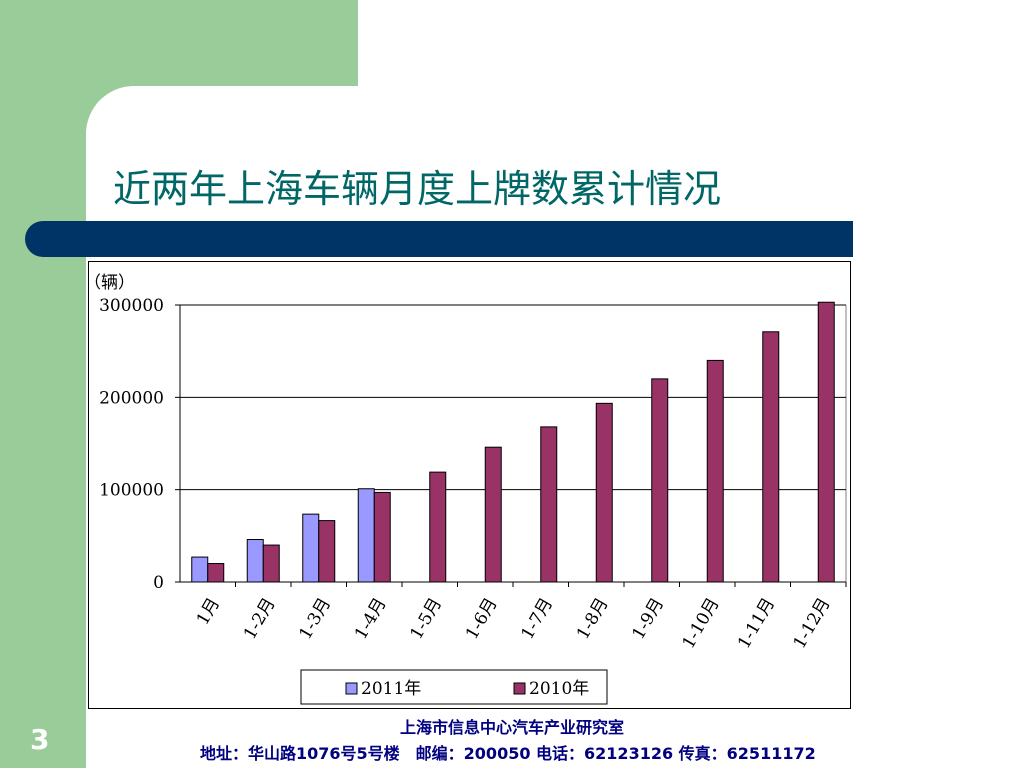  Describe the element at coordinates (649, 619) in the screenshot. I see `x-tick-label: 1-9月` at that location.